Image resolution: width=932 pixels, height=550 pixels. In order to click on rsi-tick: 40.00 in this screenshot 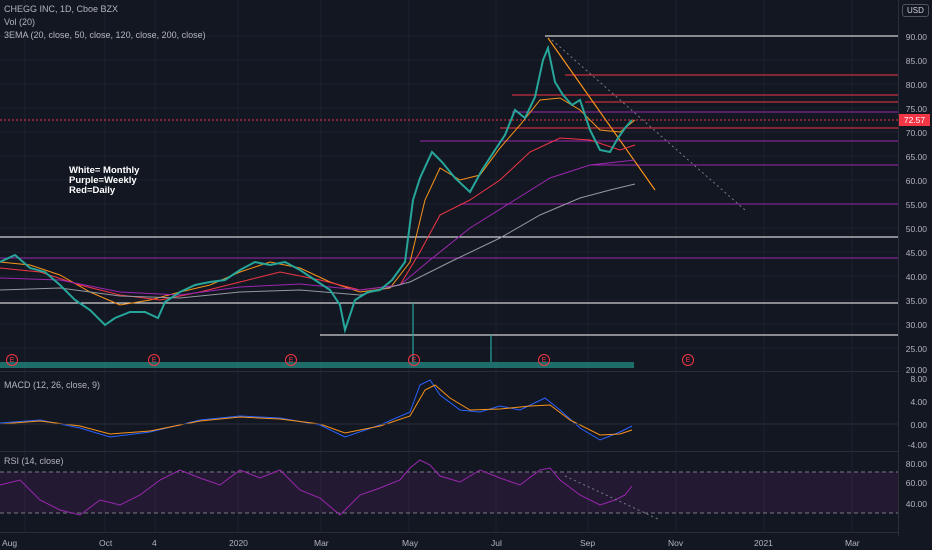, I will do `click(916, 504)`.